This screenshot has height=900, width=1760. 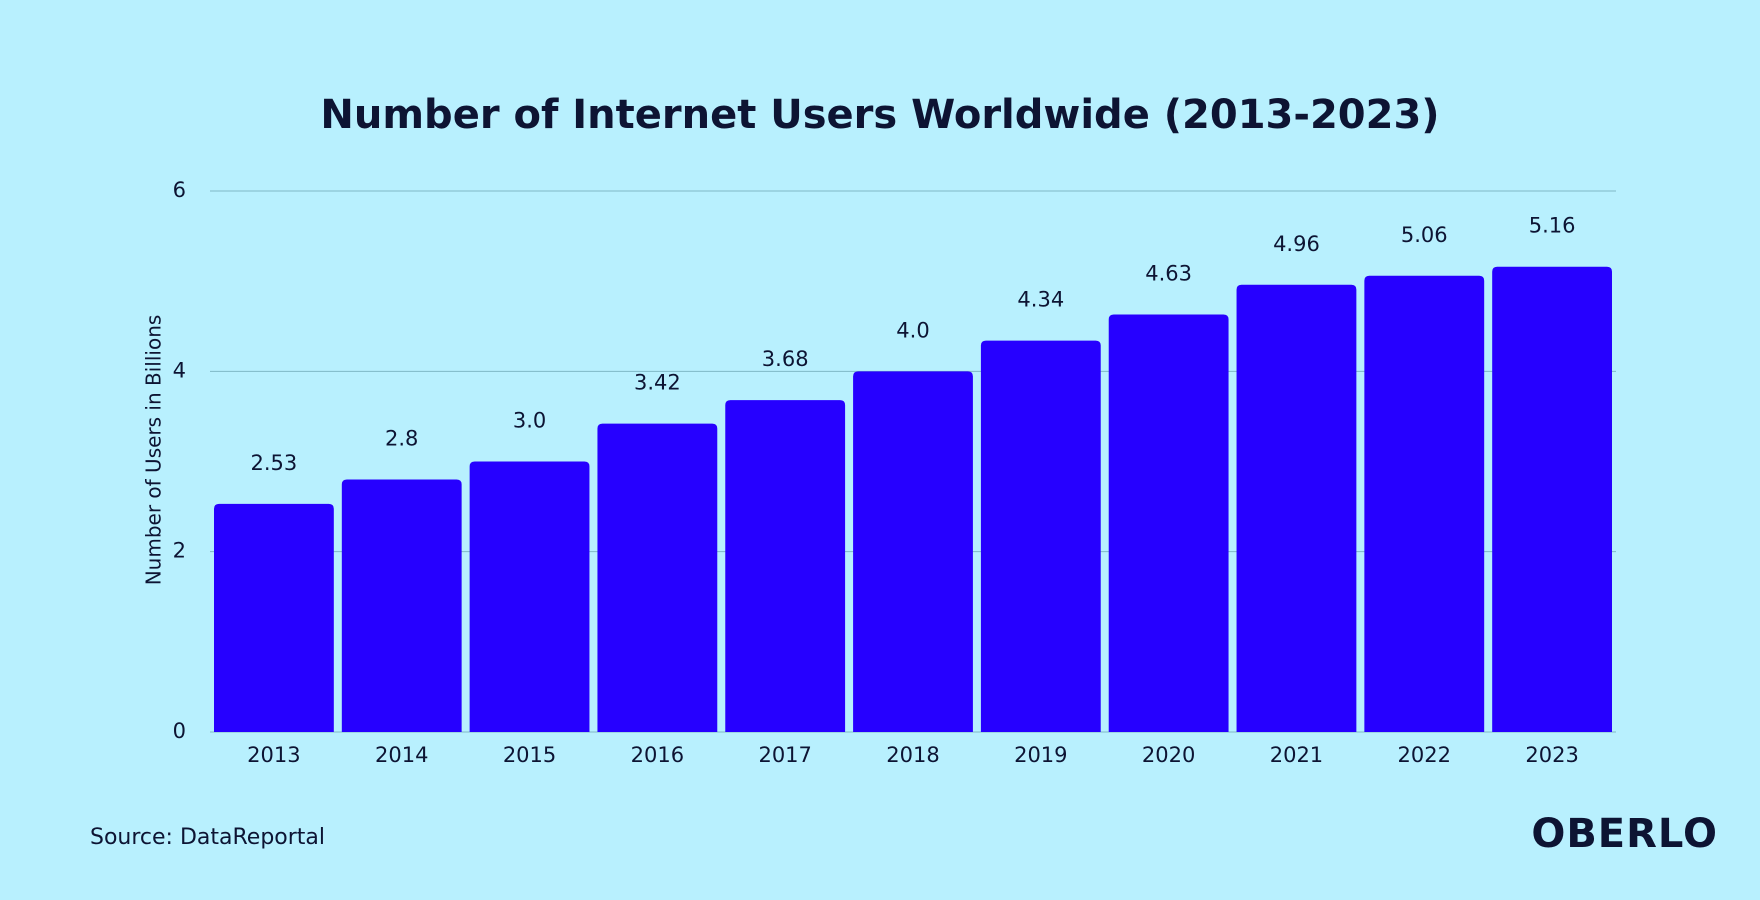 What do you see at coordinates (1424, 755) in the screenshot?
I see `x-tick-label: 2022` at bounding box center [1424, 755].